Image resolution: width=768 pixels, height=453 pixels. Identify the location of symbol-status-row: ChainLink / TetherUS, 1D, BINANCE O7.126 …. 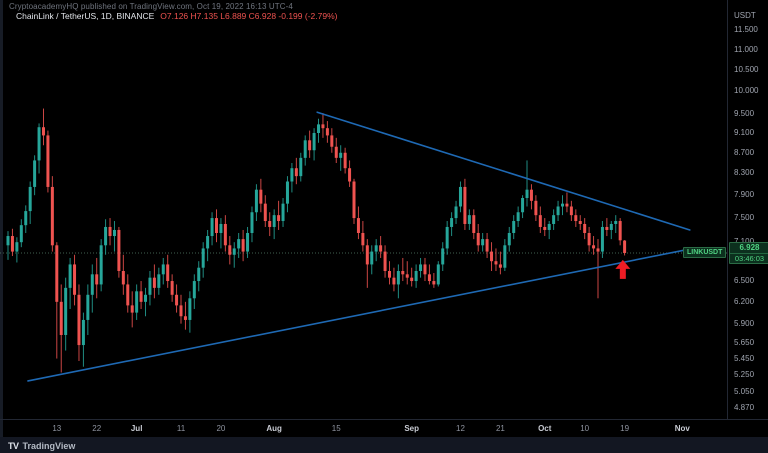
(176, 16).